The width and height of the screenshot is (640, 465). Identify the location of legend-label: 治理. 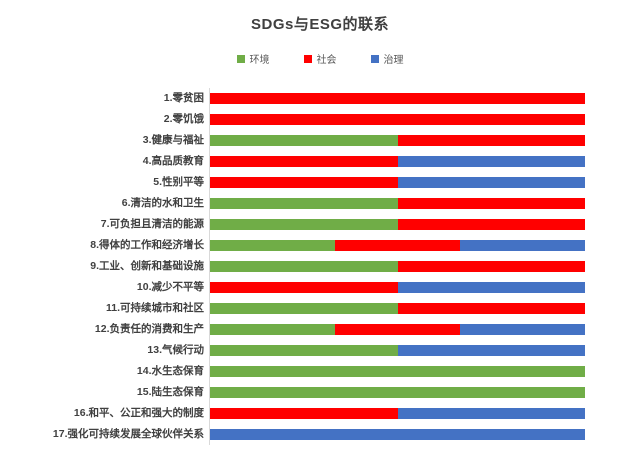
(393, 60).